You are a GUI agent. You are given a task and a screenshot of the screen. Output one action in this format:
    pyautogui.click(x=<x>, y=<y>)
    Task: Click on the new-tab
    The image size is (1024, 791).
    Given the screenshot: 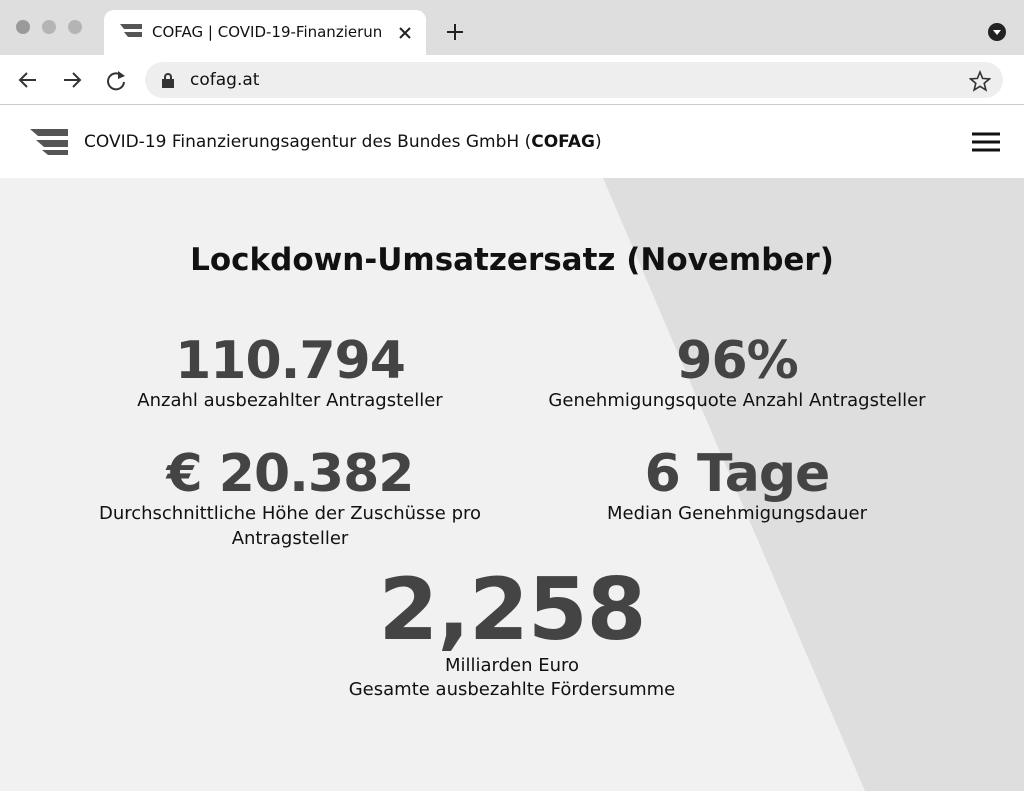 What is the action you would take?
    pyautogui.click(x=455, y=32)
    